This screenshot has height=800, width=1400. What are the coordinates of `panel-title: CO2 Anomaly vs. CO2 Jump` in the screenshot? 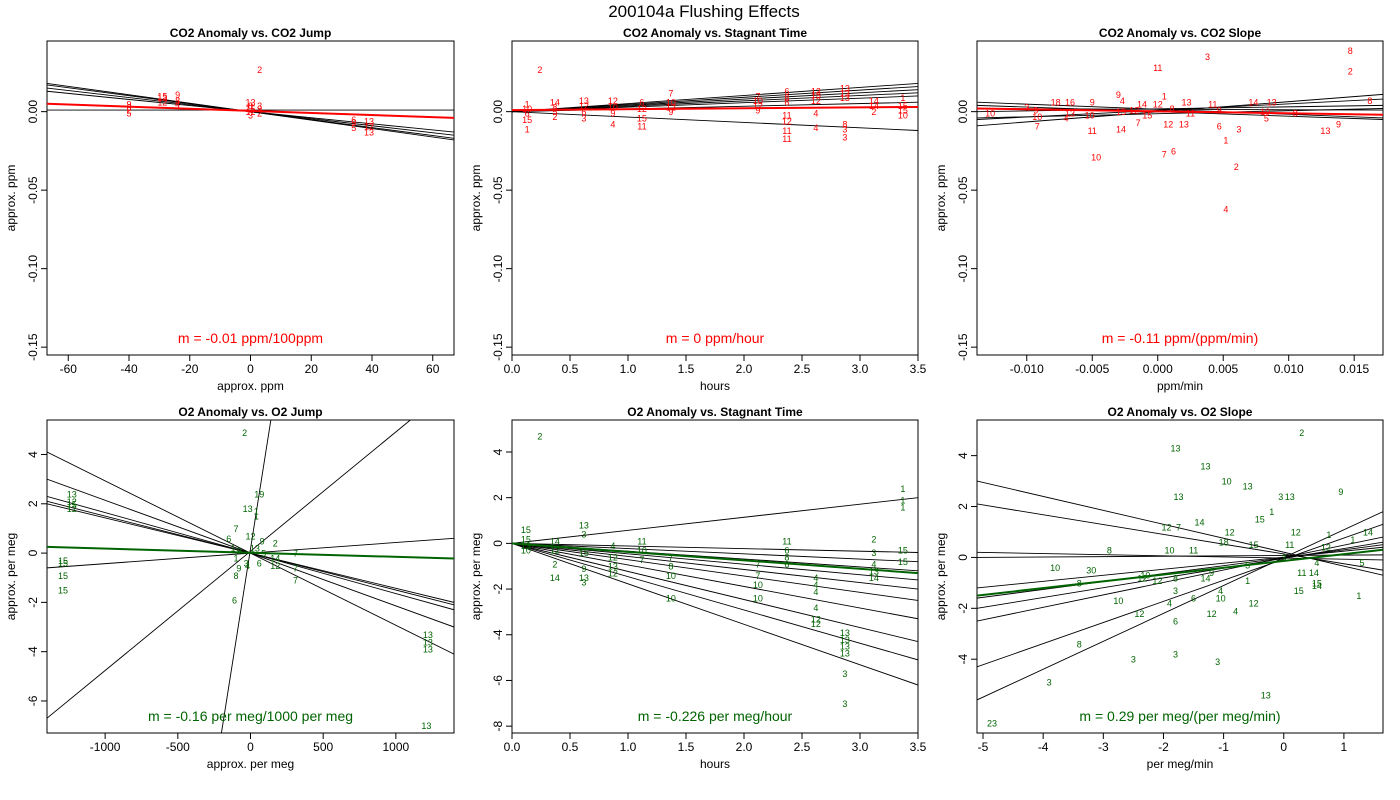 It's located at (251, 33).